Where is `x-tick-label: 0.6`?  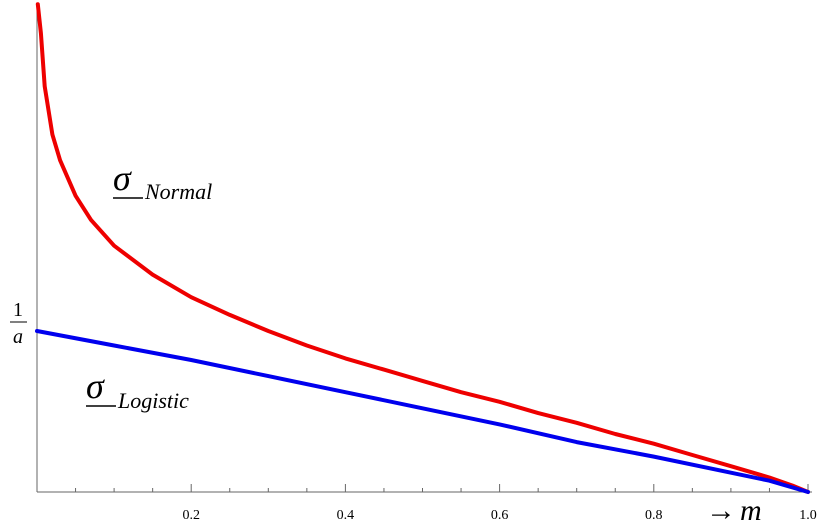
x-tick-label: 0.6 is located at coordinates (500, 515).